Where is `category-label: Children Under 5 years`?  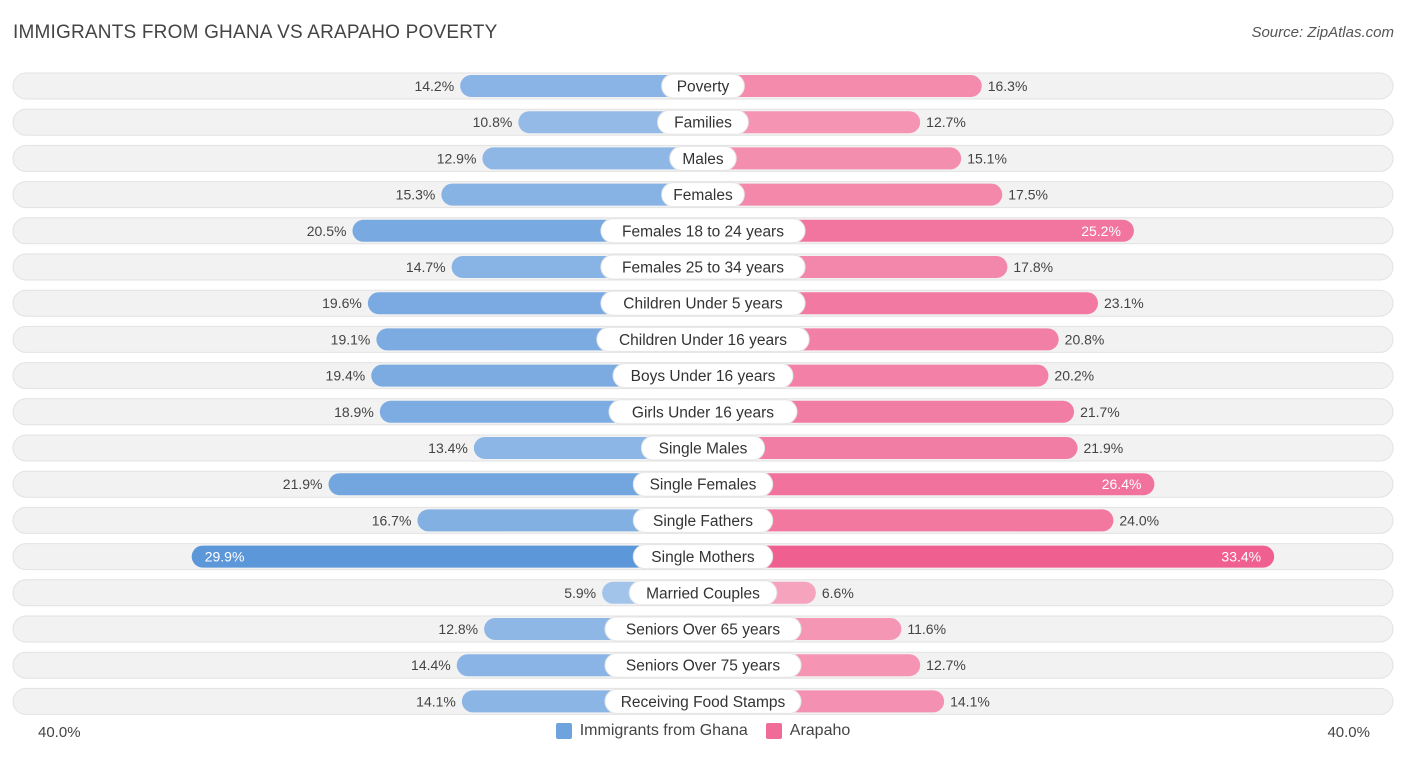 category-label: Children Under 5 years is located at coordinates (703, 304).